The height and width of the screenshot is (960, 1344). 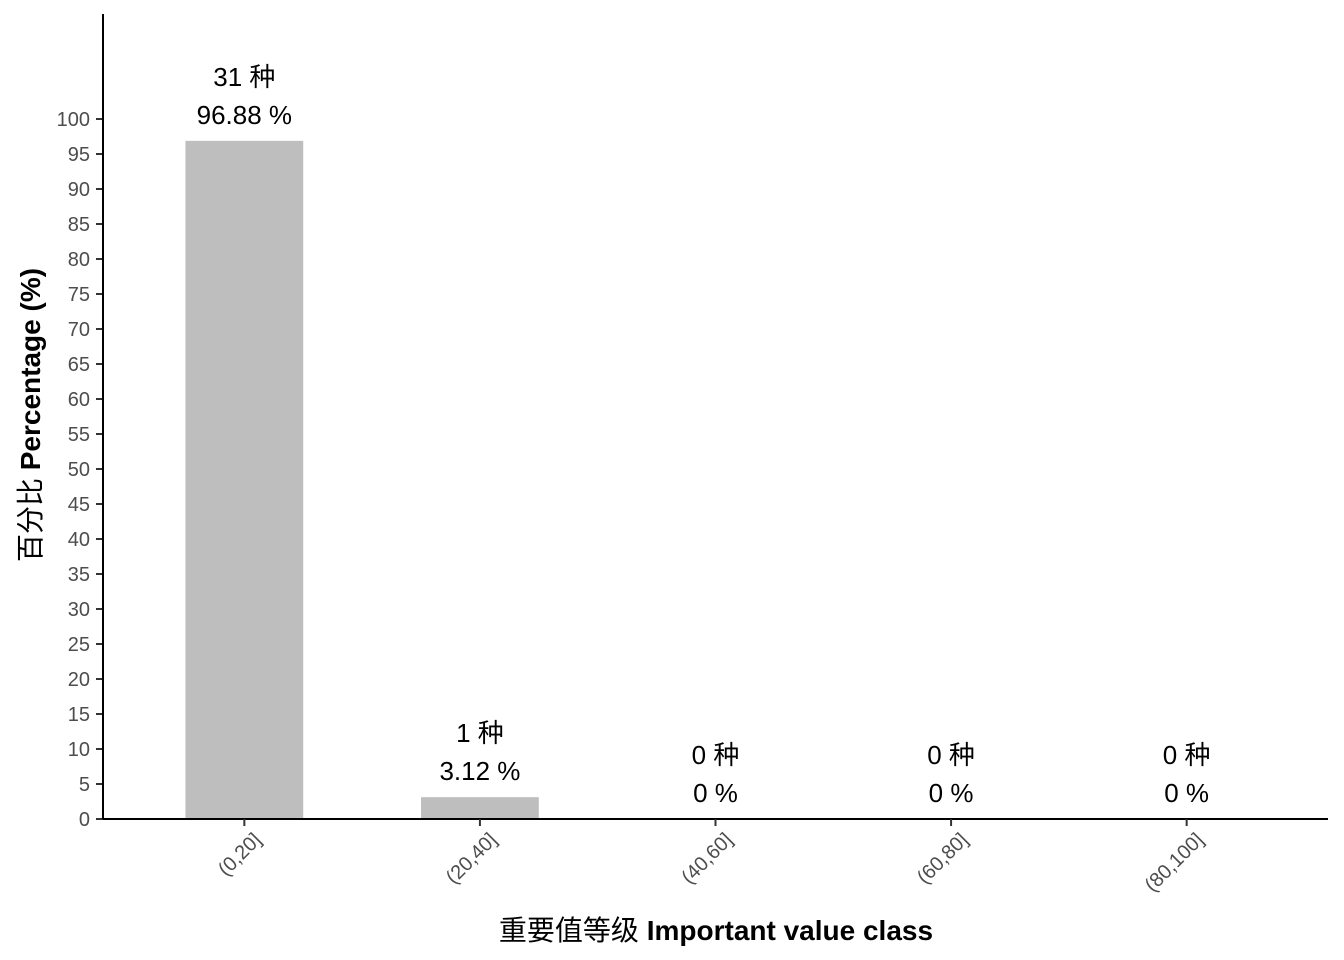 I want to click on y-tick-label: 10, so click(x=79, y=750).